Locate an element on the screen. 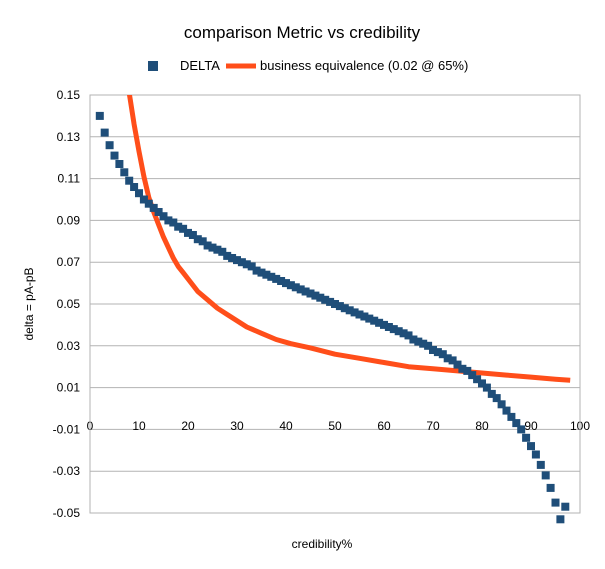  x-tick-labels: 0 10 20 30 40 50 60 70 80 90 100 is located at coordinates (339, 426).